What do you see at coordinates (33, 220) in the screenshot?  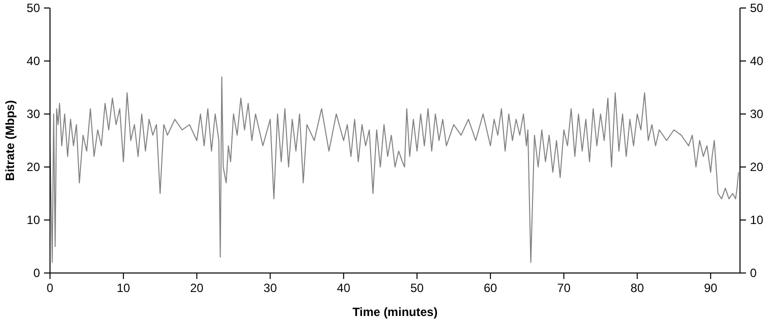 I see `y-tick-label: 10` at bounding box center [33, 220].